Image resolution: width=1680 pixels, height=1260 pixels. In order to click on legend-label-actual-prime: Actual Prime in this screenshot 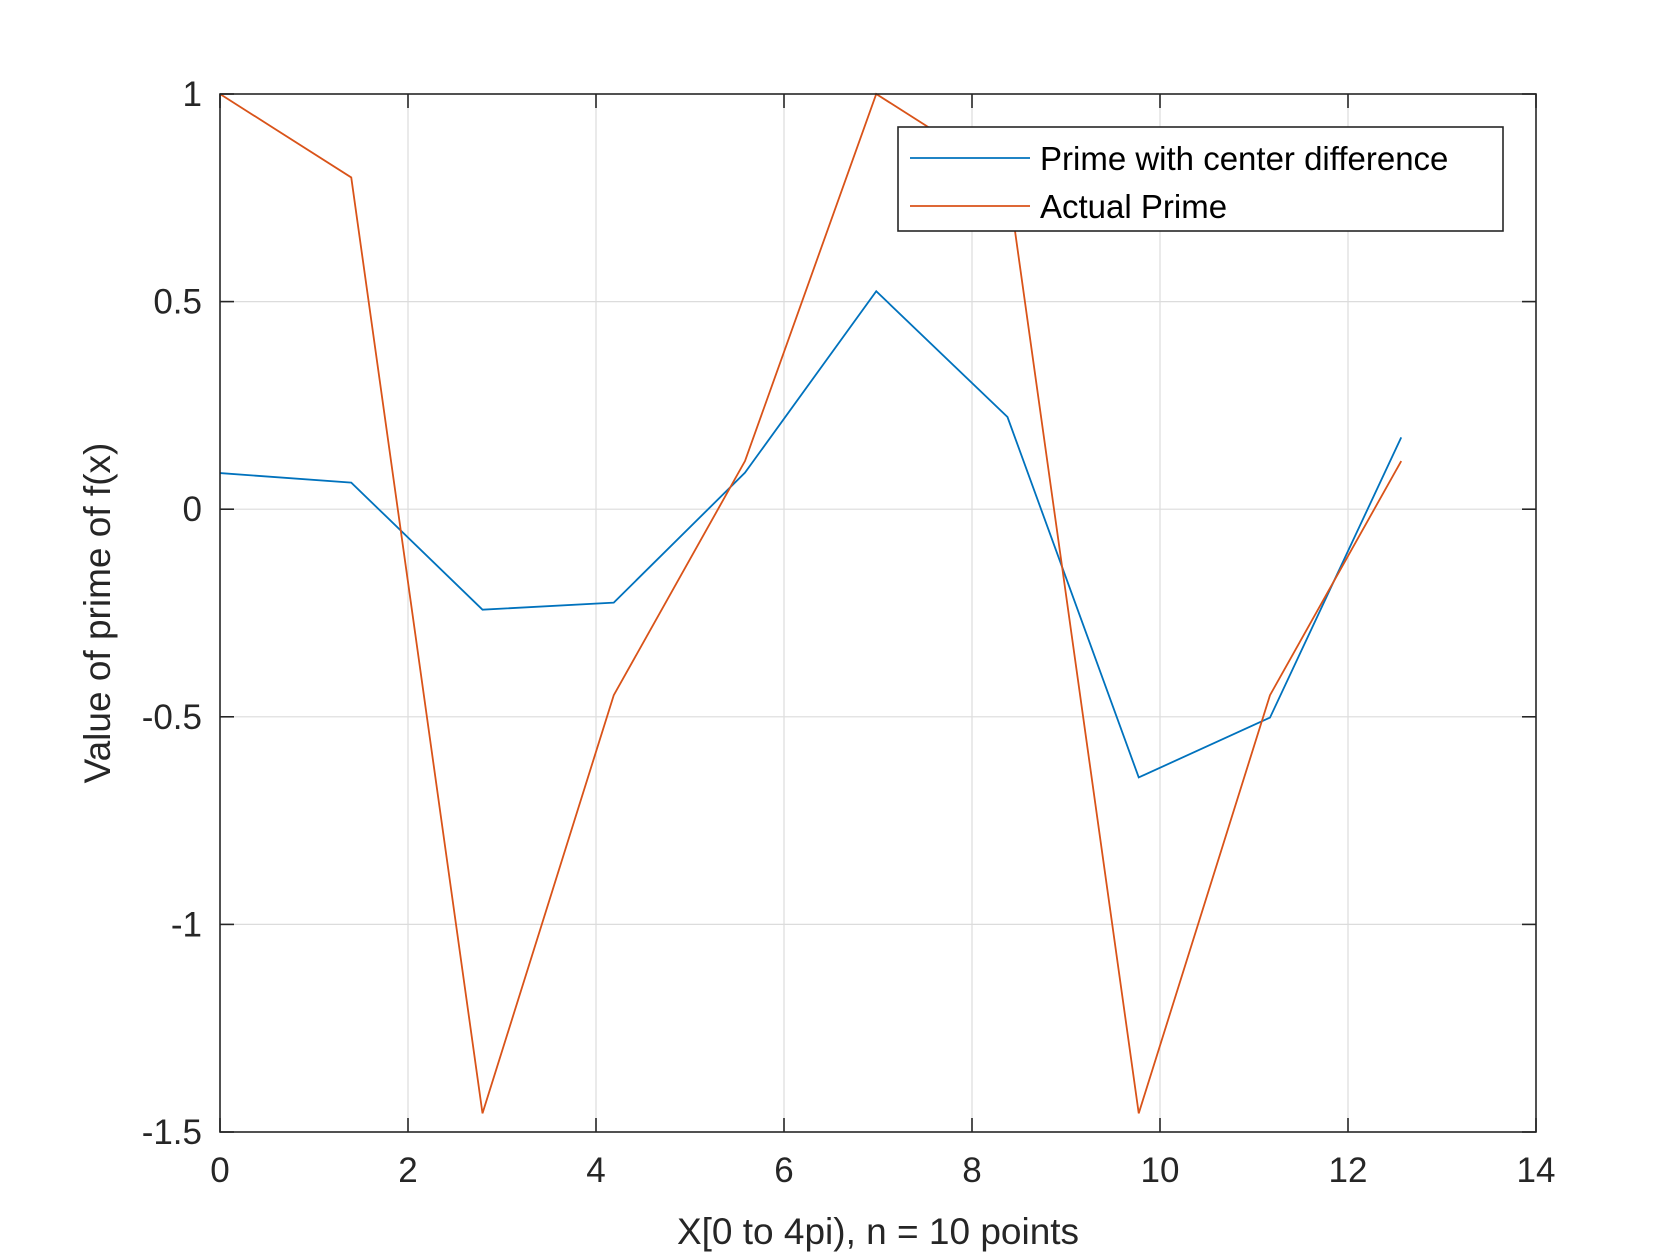, I will do `click(1133, 206)`.